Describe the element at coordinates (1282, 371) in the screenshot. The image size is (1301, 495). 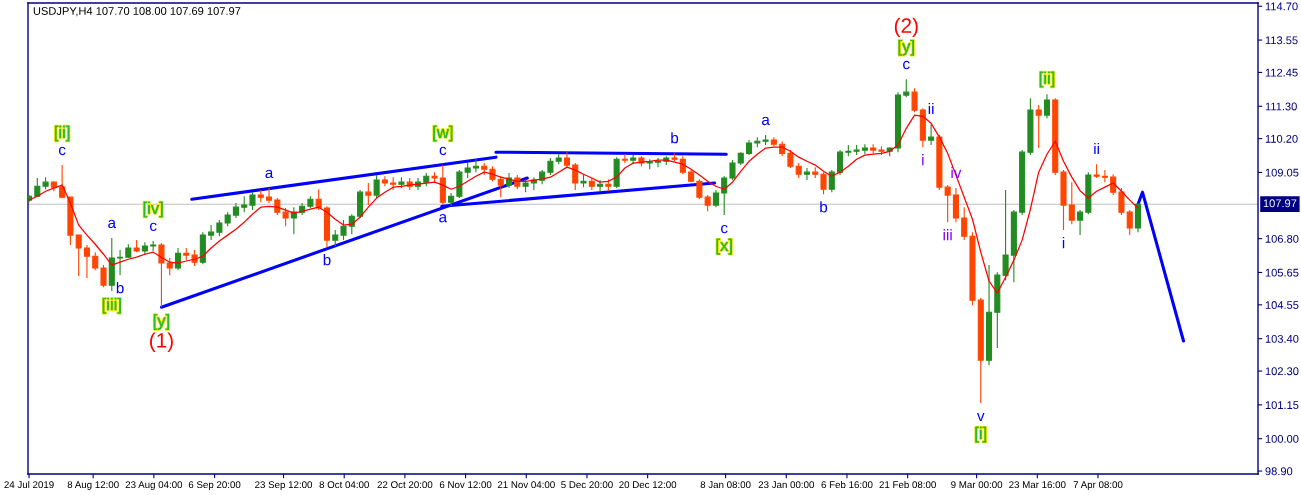
I see `y-tick-label: 102.30` at that location.